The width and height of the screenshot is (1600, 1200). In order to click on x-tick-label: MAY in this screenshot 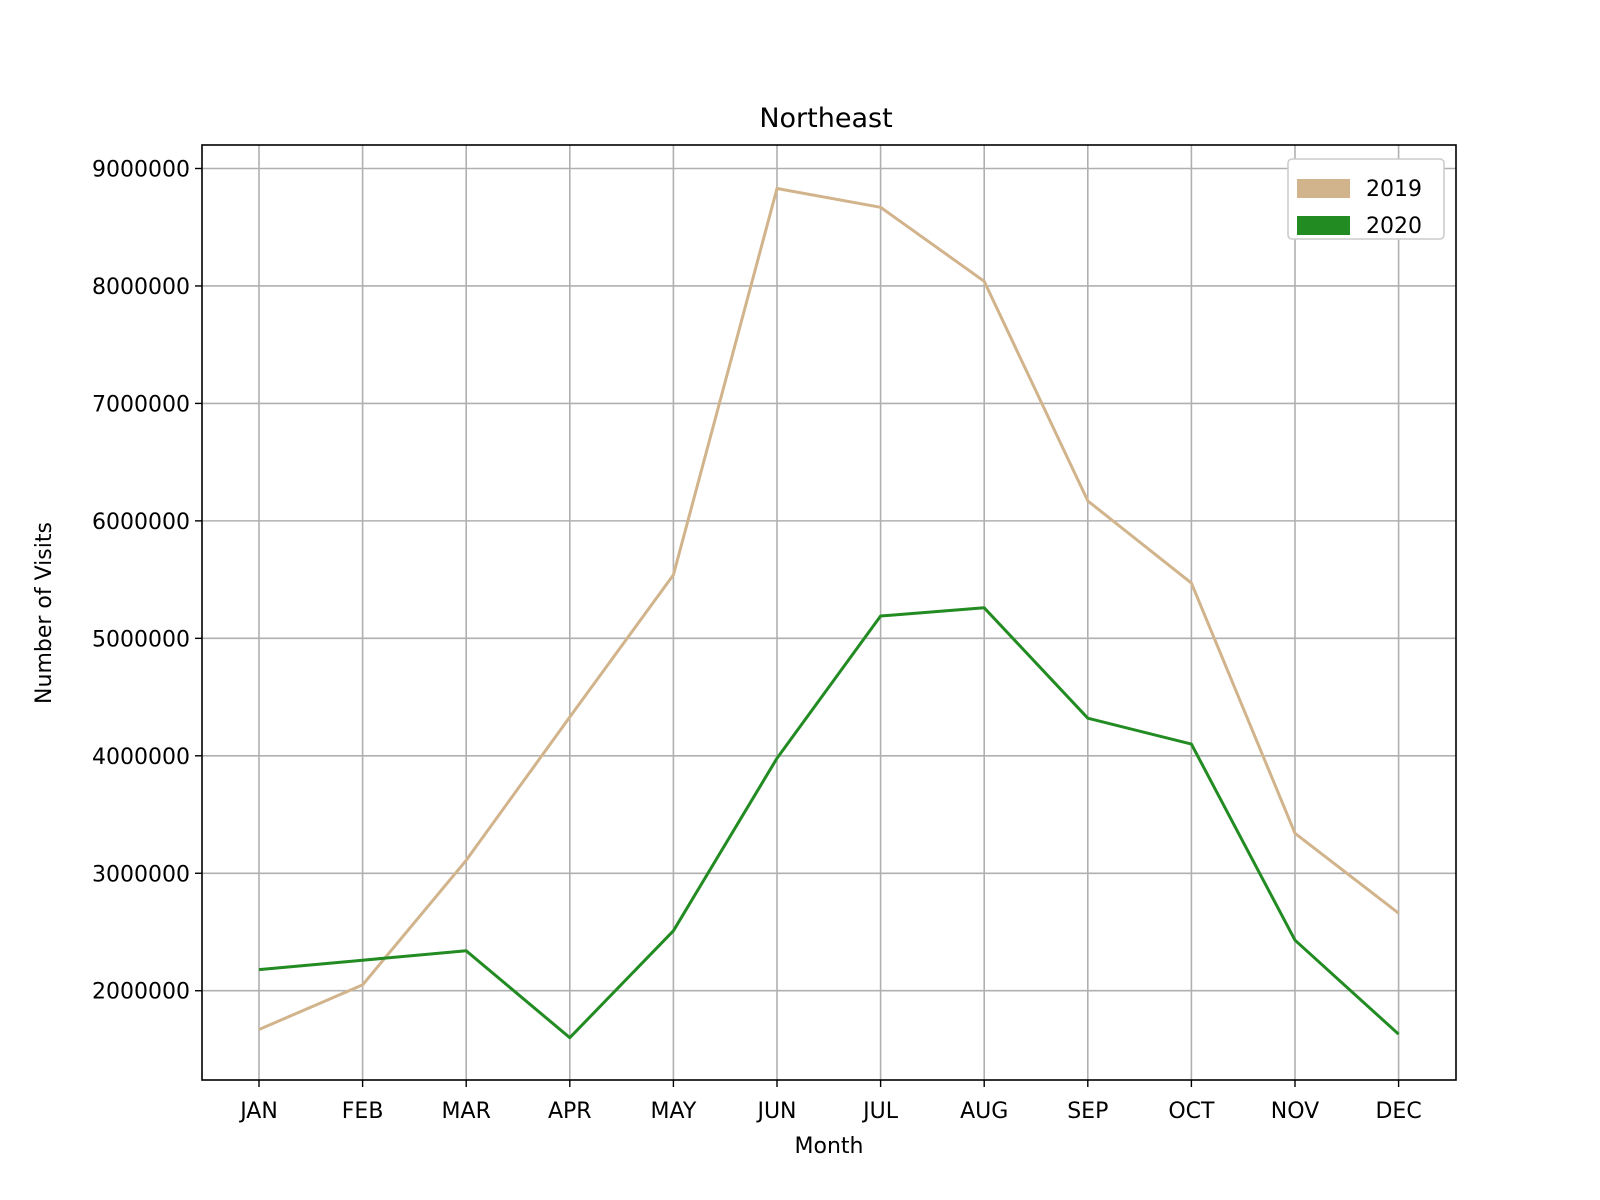, I will do `click(674, 1111)`.